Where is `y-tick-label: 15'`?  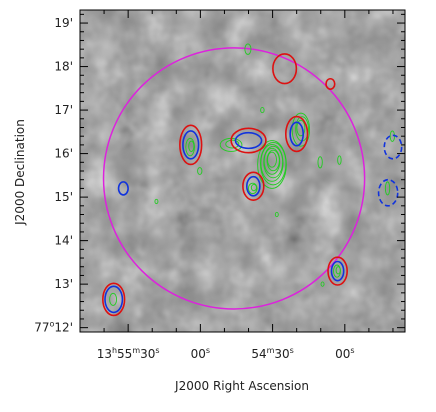
y-tick-label: 15' is located at coordinates (63, 197).